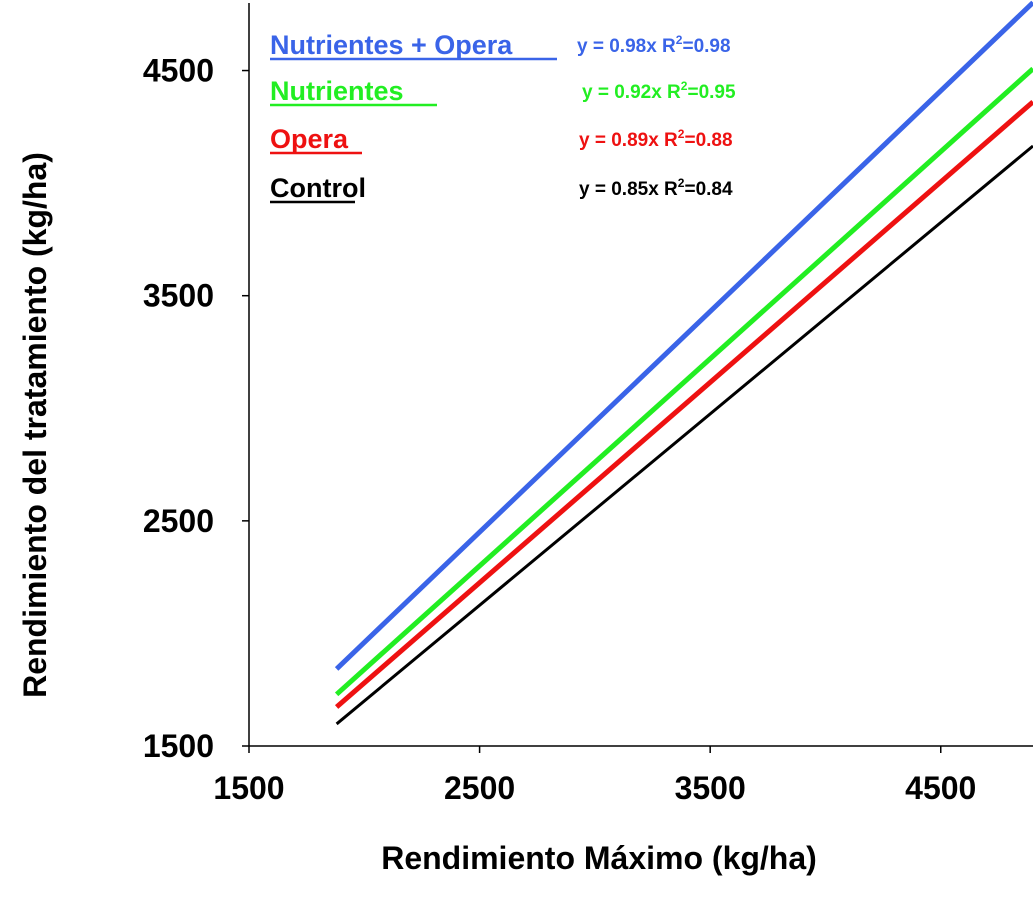 The image size is (1033, 901). I want to click on x-tick-label: 3500, so click(710, 788).